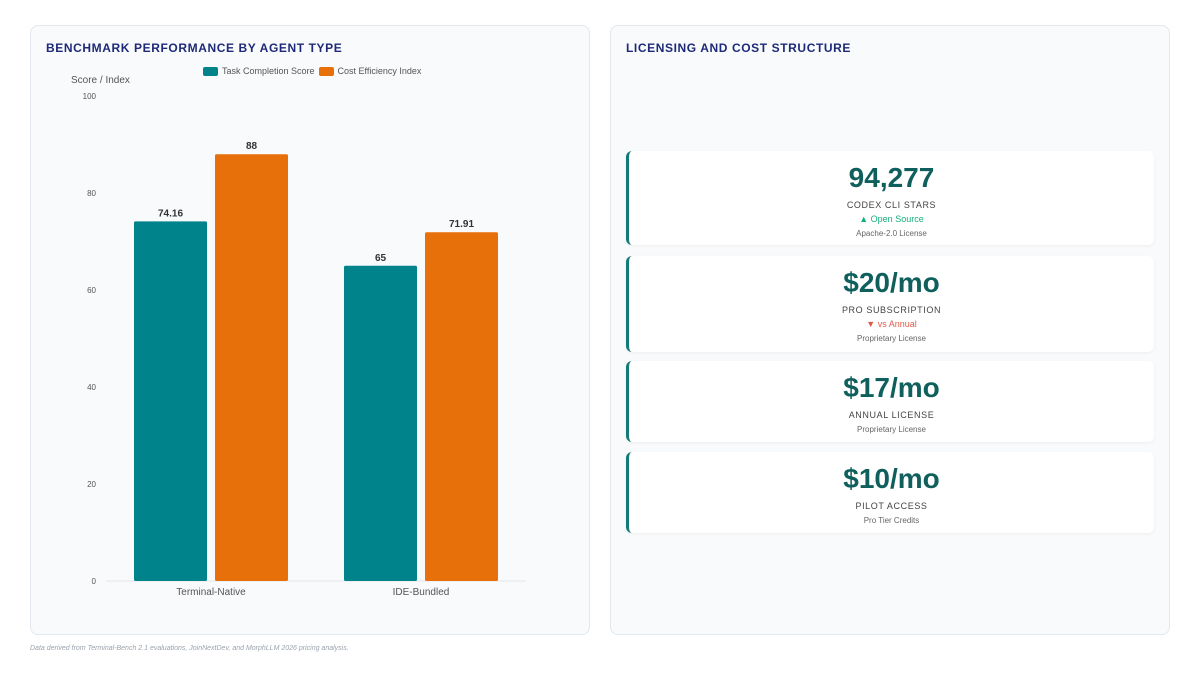 Image resolution: width=1200 pixels, height=675 pixels. I want to click on kpi-trend-up: ▲ Open Source, so click(891, 219).